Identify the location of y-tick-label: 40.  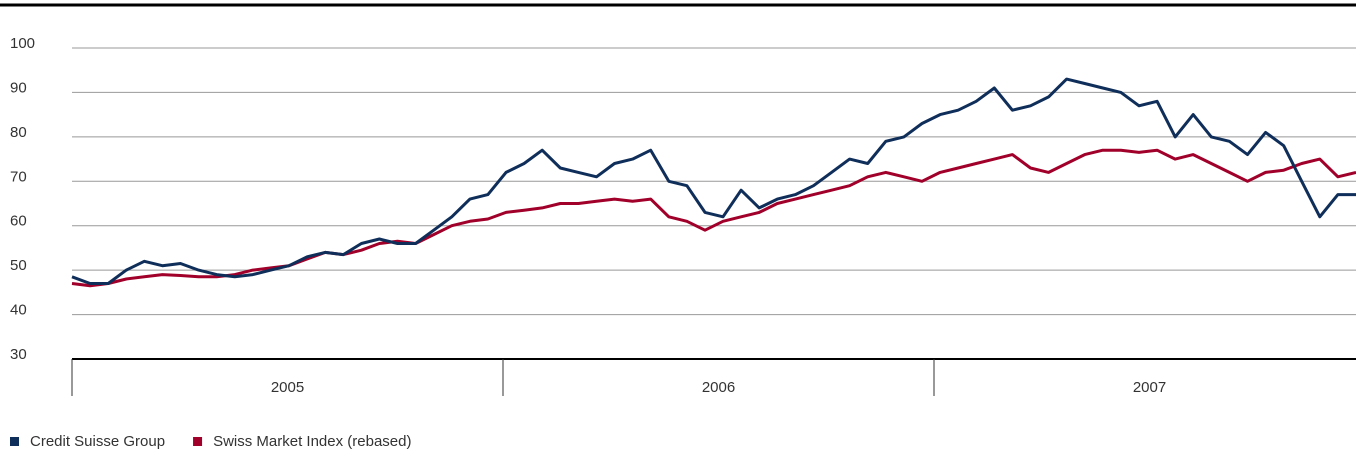
(18, 310).